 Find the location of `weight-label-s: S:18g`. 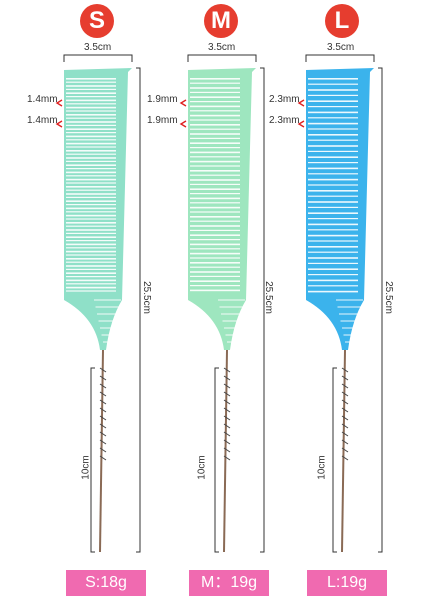

weight-label-s: S:18g is located at coordinates (106, 583).